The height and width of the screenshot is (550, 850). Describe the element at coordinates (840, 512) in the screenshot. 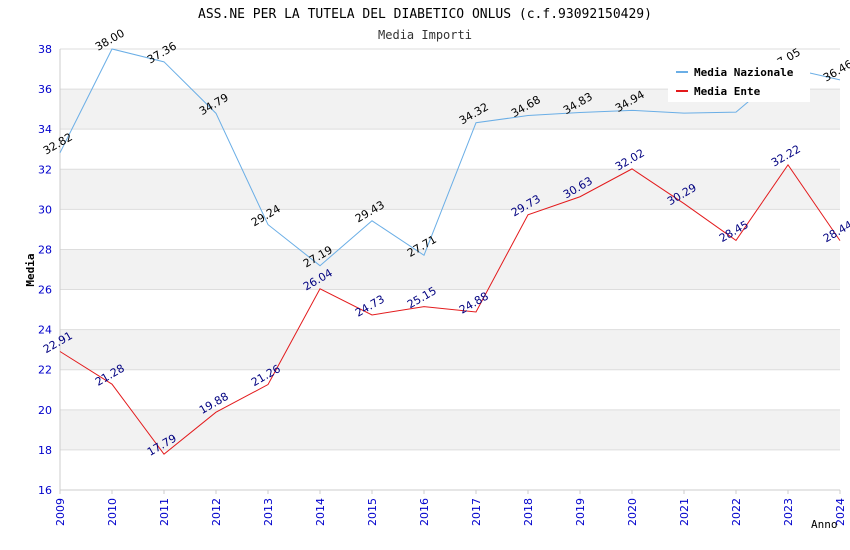

I see `x-tick-label: 2024` at that location.